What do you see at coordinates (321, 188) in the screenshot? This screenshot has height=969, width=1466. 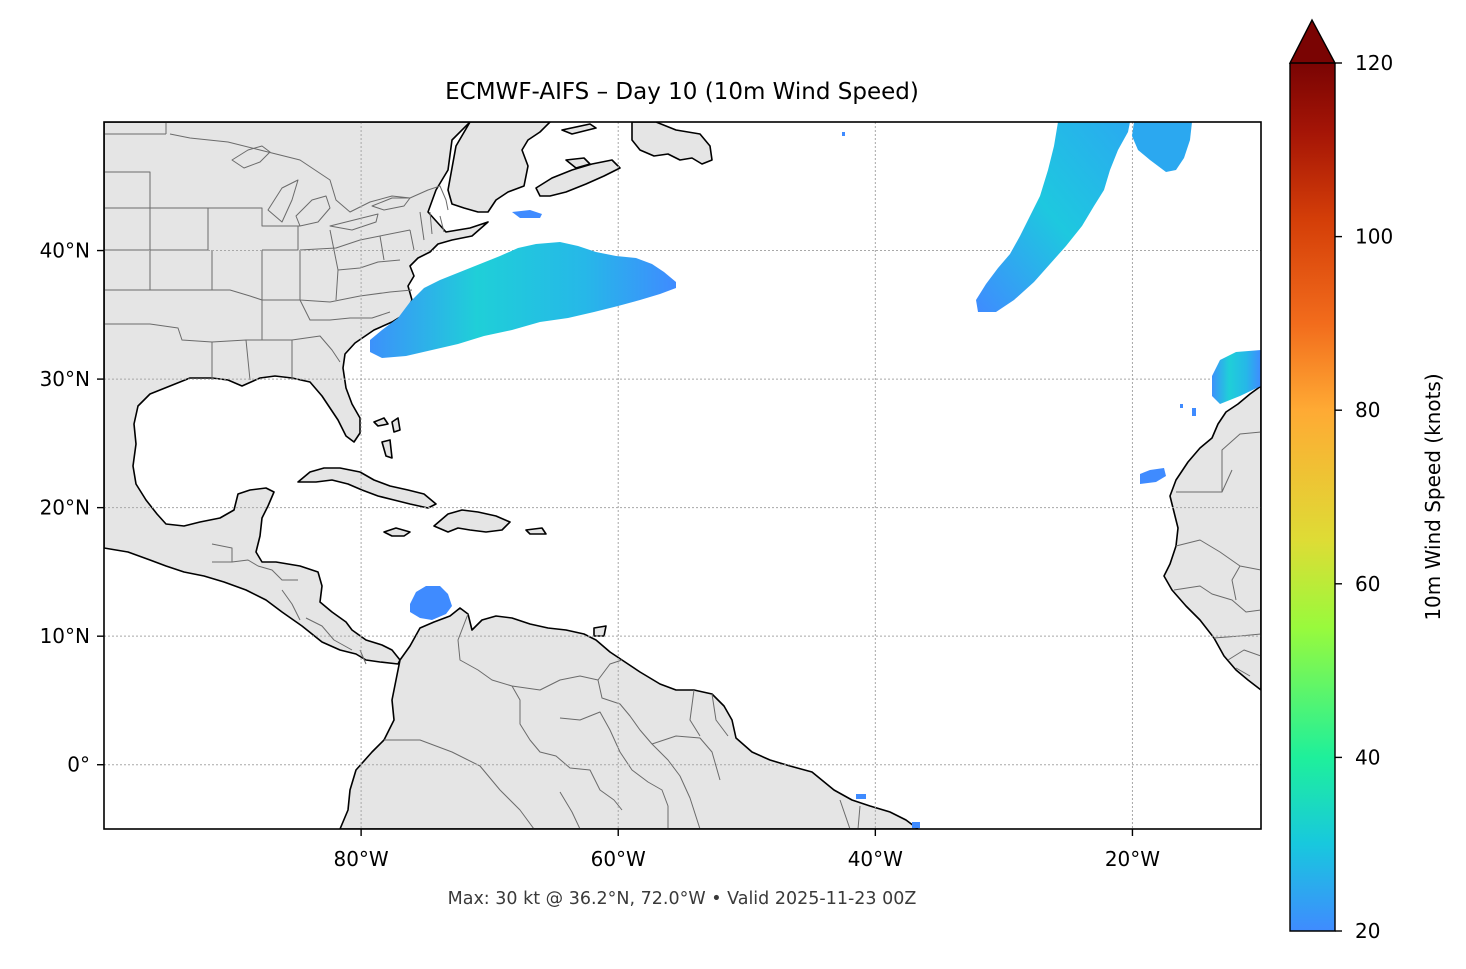 I see `great-lakes-outline` at bounding box center [321, 188].